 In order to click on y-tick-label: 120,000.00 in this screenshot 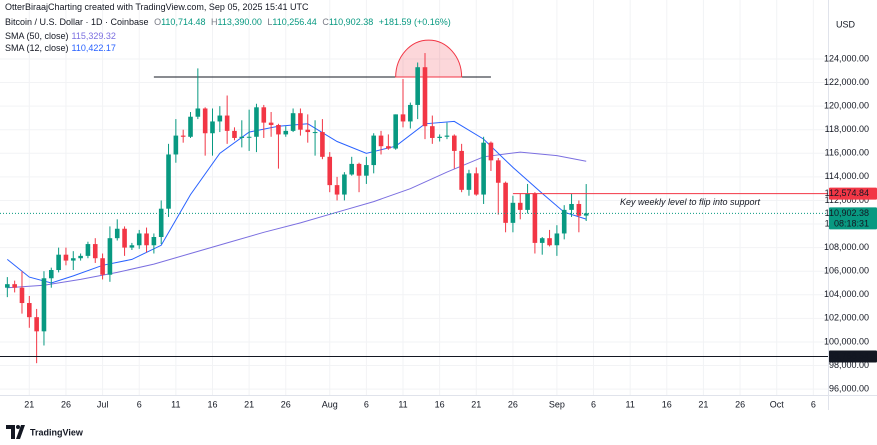, I will do `click(846, 105)`.